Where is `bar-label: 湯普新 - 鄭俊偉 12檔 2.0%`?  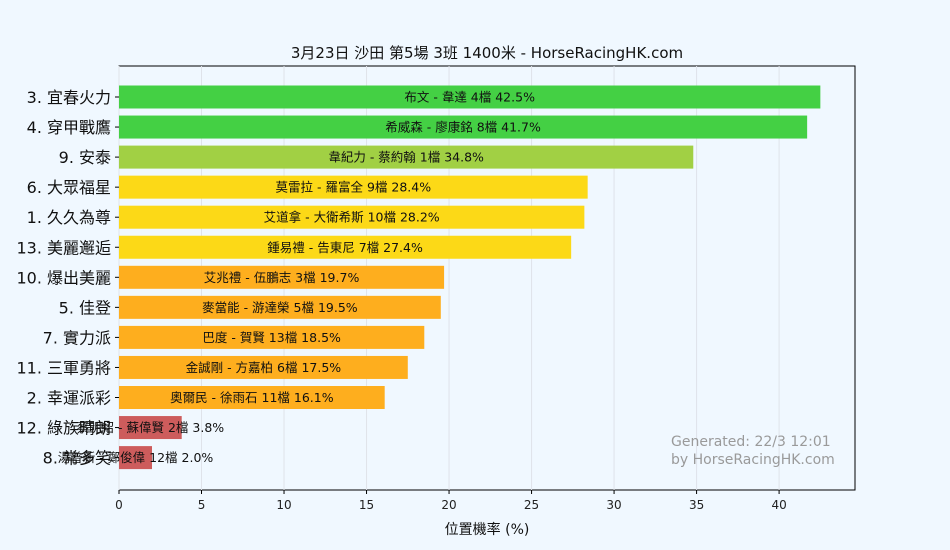
bar-label: 湯普新 - 鄭俊偉 12檔 2.0% is located at coordinates (136, 457).